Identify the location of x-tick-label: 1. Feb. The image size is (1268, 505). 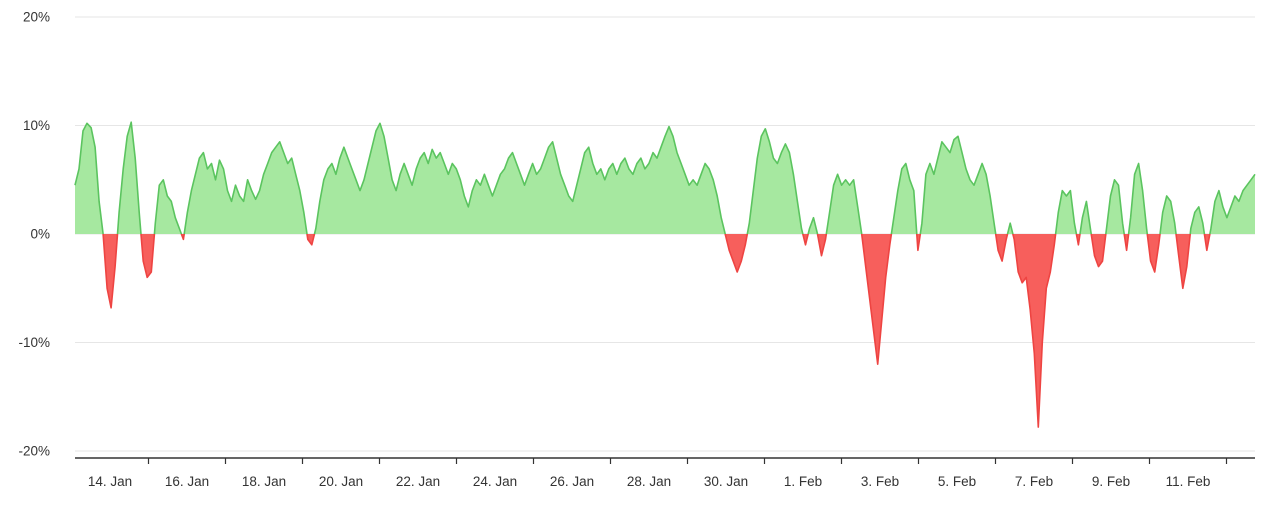
(803, 481).